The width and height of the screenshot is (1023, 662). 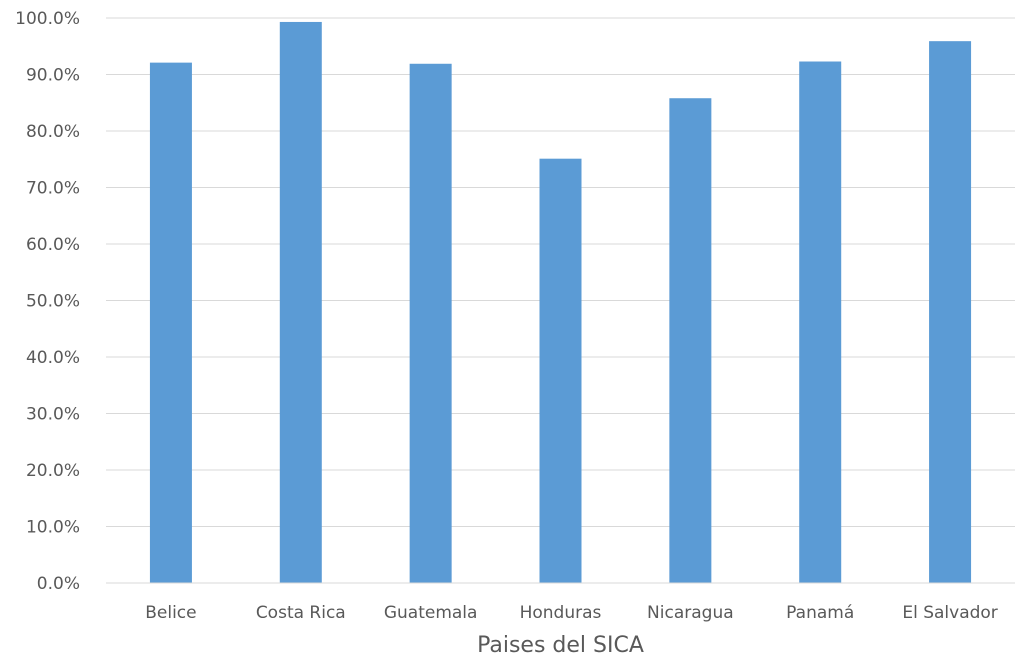 I want to click on y-tick-label: 10.0%, so click(x=53, y=528).